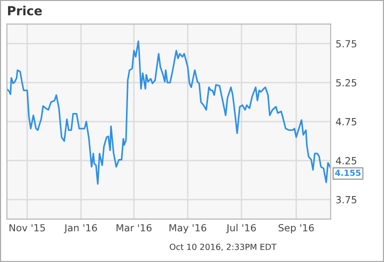 This screenshot has height=262, width=384. Describe the element at coordinates (27, 228) in the screenshot. I see `x-tick-label: Nov '15` at that location.